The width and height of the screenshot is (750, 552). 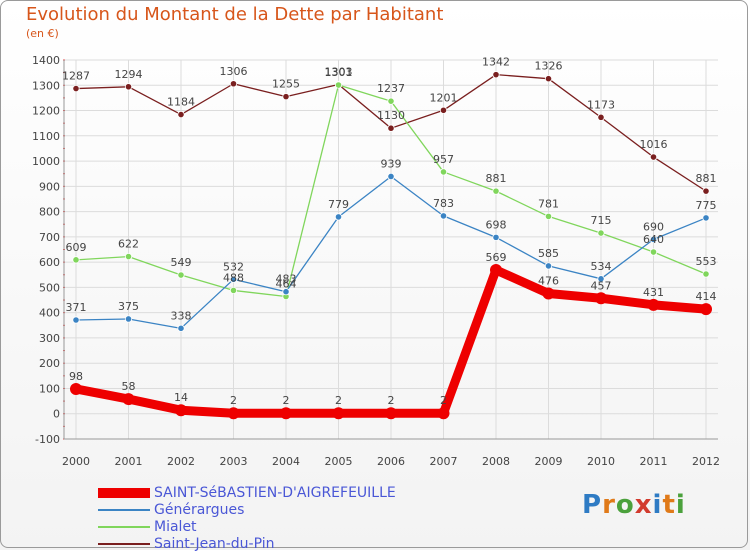 I want to click on x-tick-label: 2012, so click(x=706, y=461).